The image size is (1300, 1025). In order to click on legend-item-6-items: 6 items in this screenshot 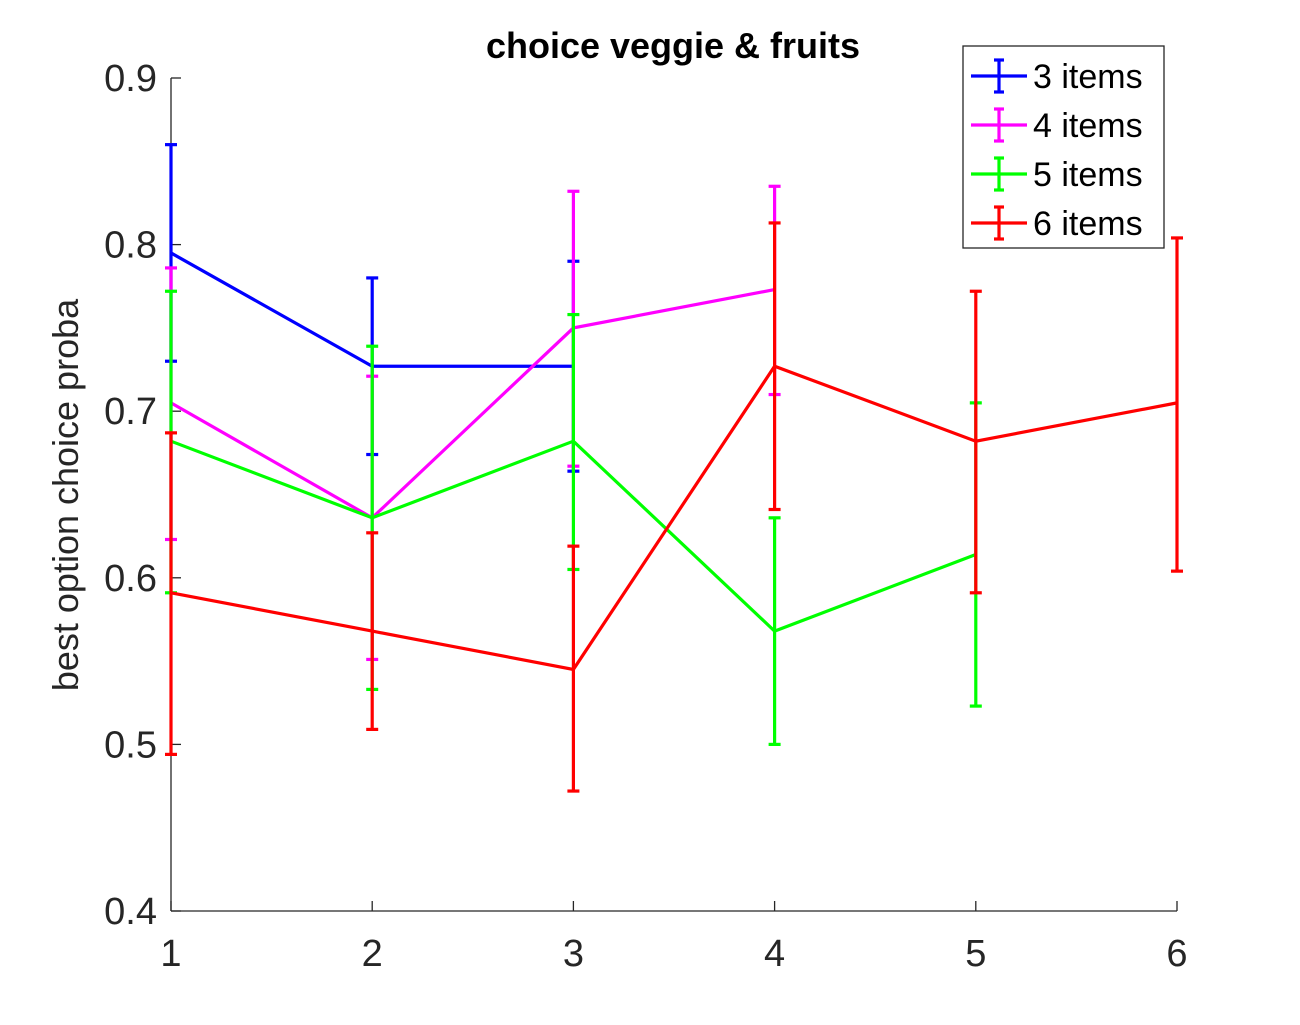, I will do `click(1057, 224)`.